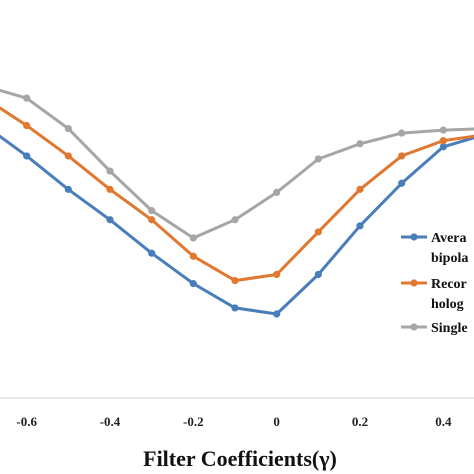 The height and width of the screenshot is (474, 474). What do you see at coordinates (237, 413) in the screenshot?
I see `axis-layer: -0.6 -0.4 -0.2 0 0.2 0.4` at bounding box center [237, 413].